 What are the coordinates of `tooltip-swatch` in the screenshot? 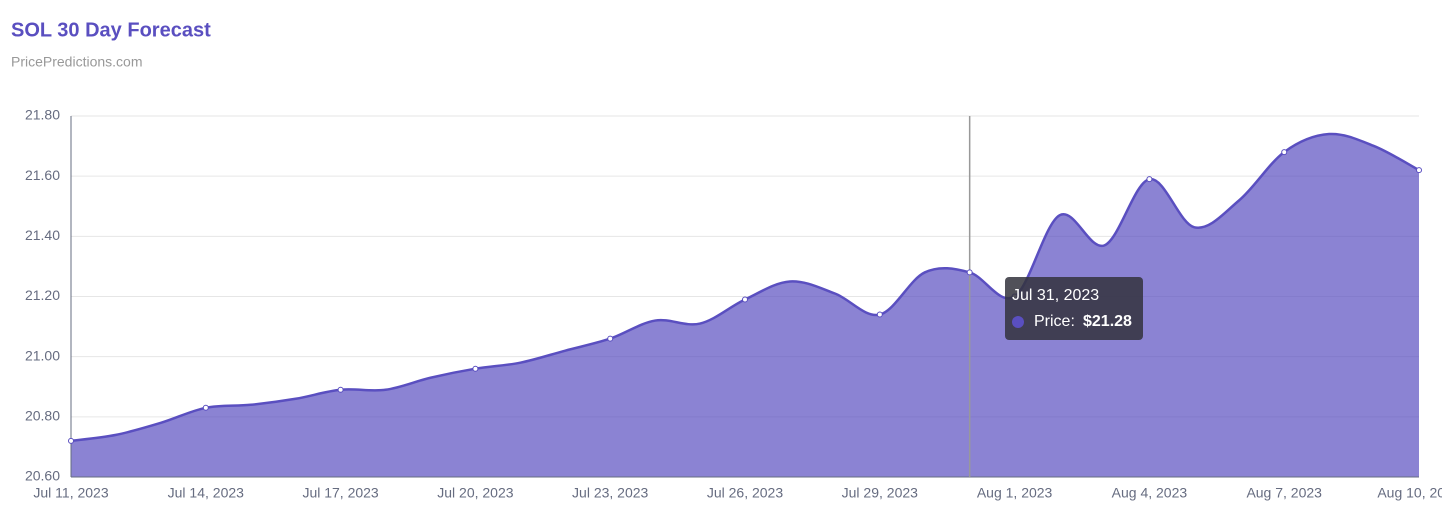 It's located at (1018, 322).